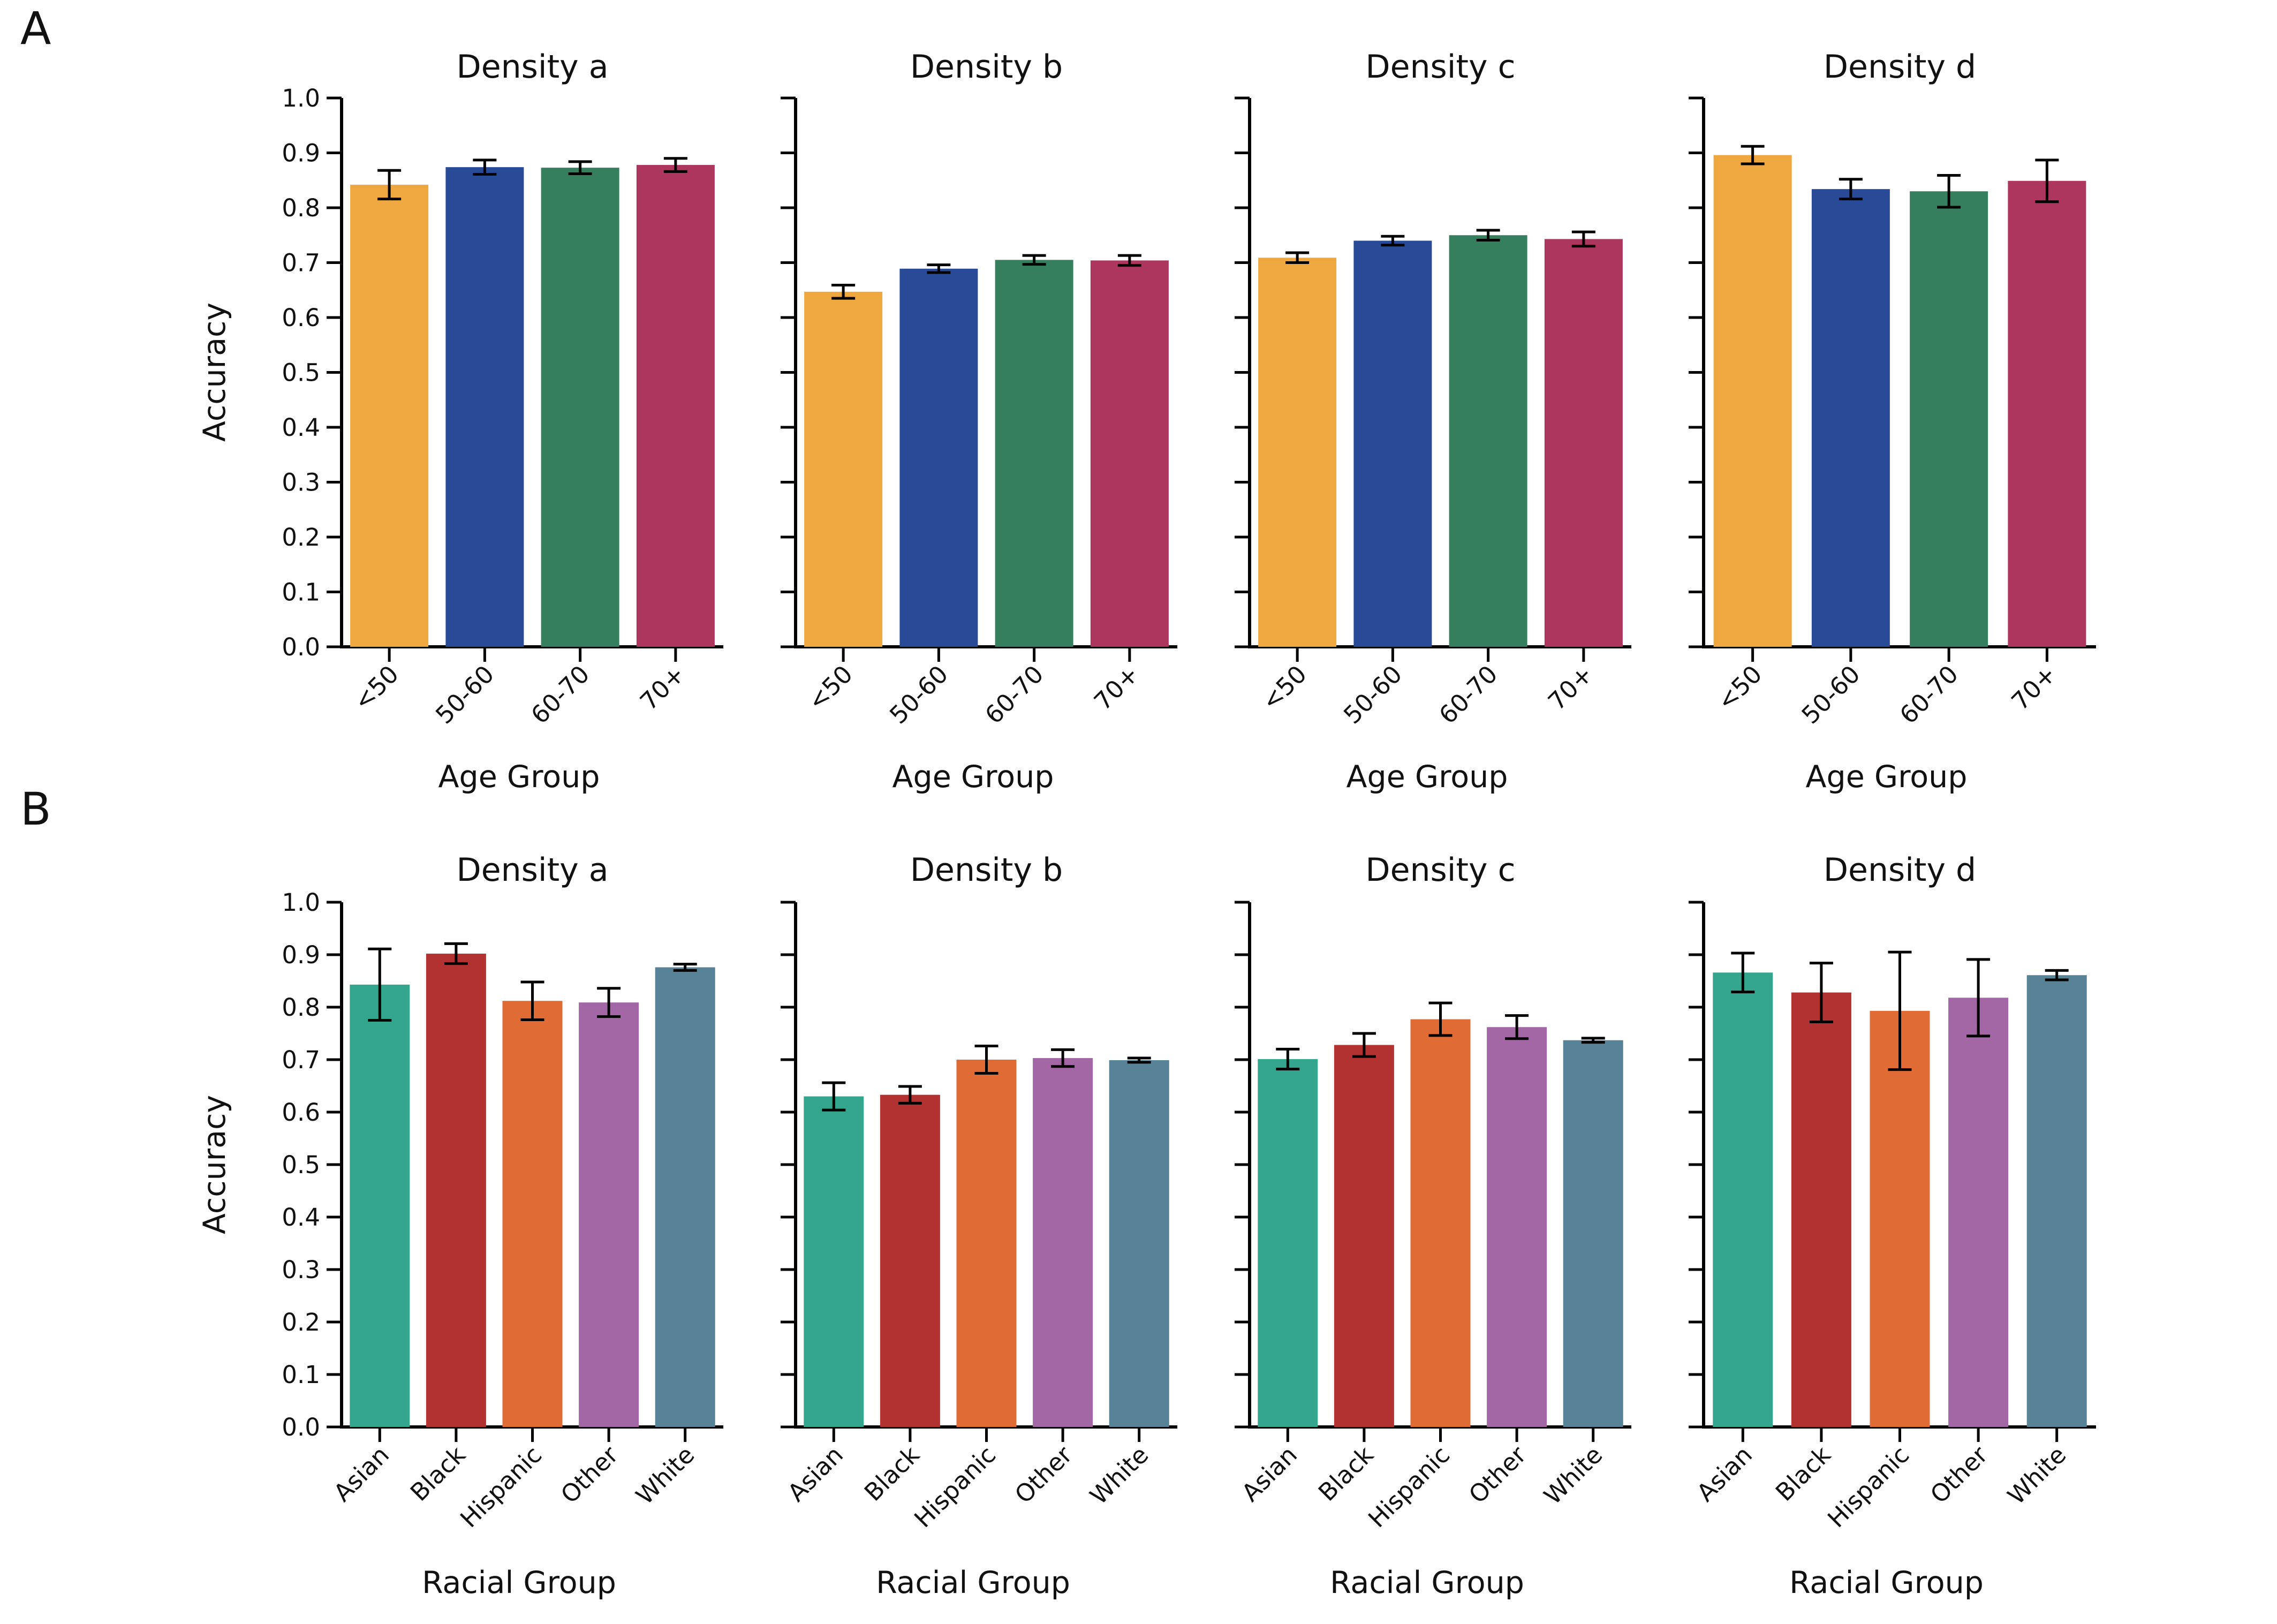 The height and width of the screenshot is (1624, 2277). I want to click on subplot-title: Density d, so click(1900, 870).